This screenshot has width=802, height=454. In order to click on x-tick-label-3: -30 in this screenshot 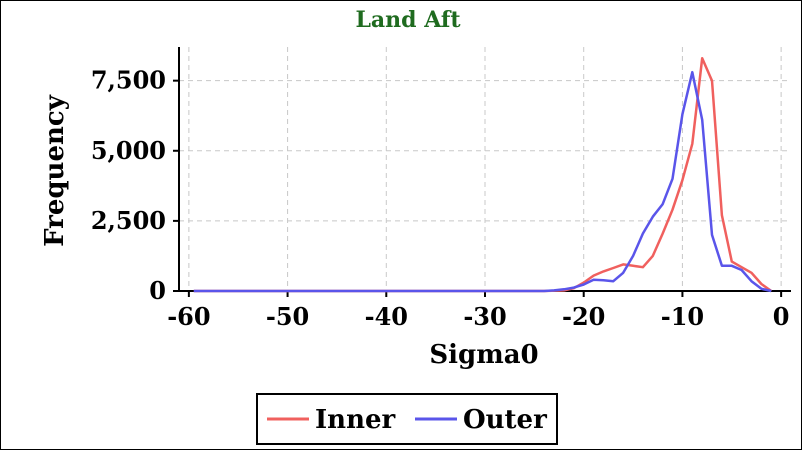, I will do `click(484, 316)`.